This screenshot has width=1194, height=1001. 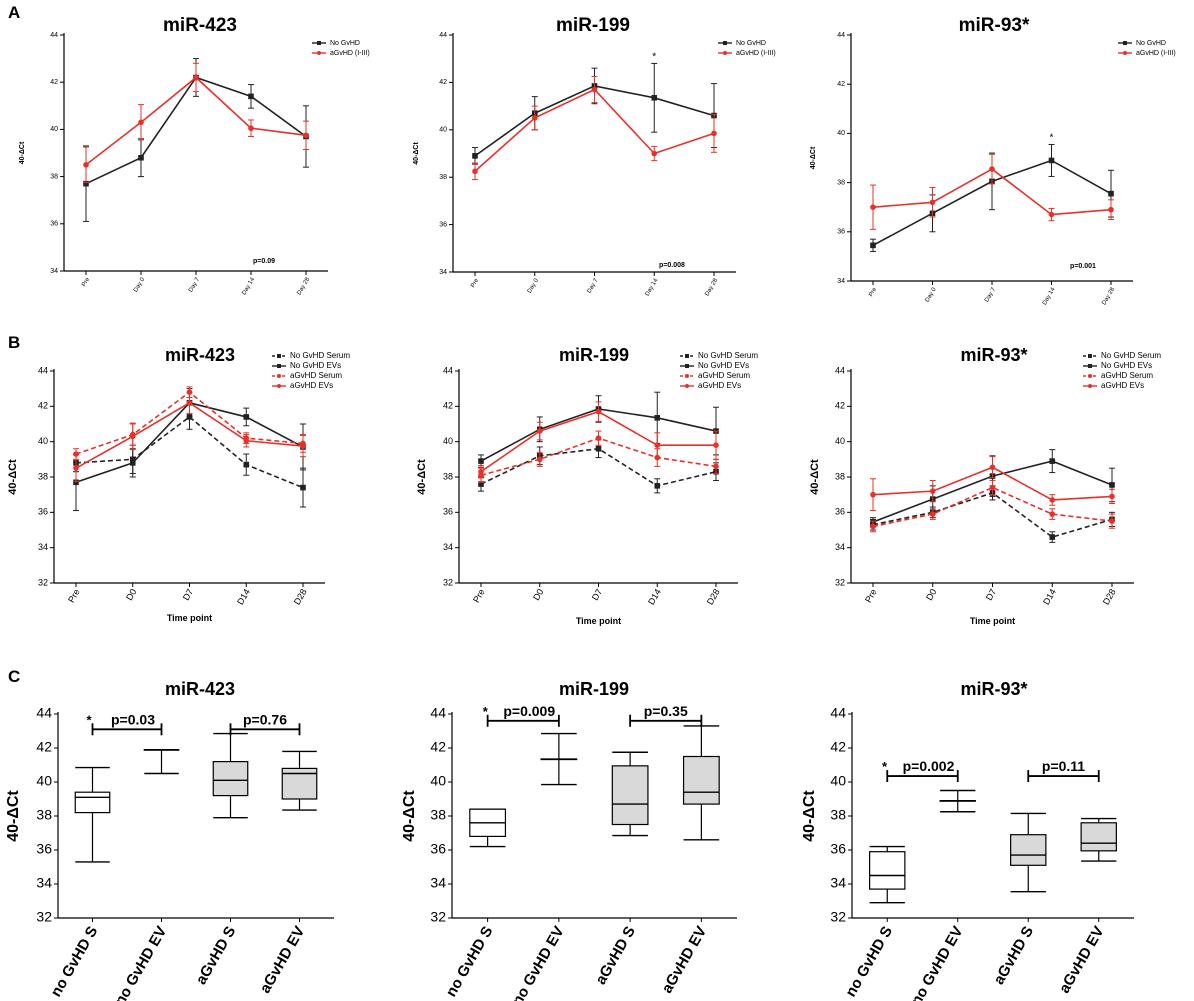 I want to click on legend-entry: No GvHD EVs, so click(x=723, y=365).